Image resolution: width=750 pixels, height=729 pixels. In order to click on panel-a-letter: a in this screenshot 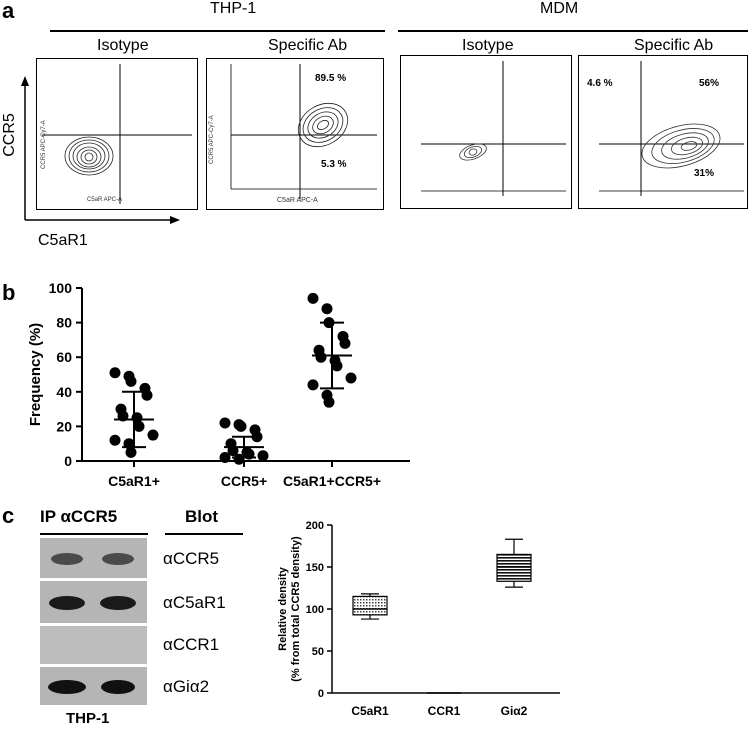, I will do `click(8, 11)`.